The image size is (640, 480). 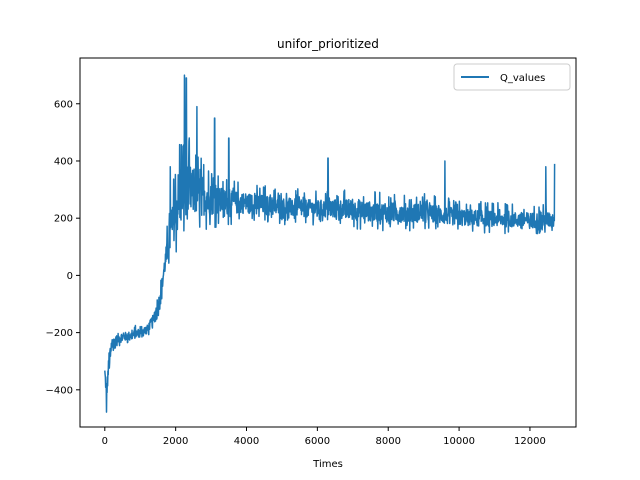 What do you see at coordinates (59, 333) in the screenshot?
I see `y-tick-label: −200` at bounding box center [59, 333].